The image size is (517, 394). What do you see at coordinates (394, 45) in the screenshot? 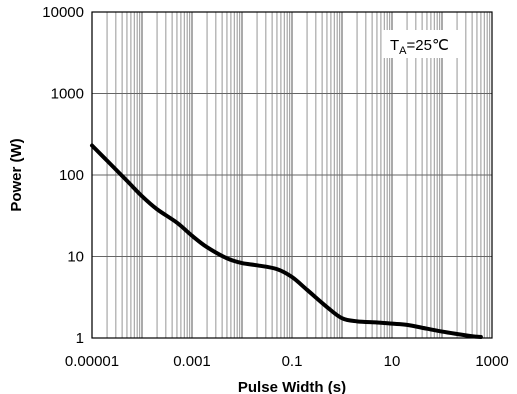
I see `annotation-main: T` at bounding box center [394, 45].